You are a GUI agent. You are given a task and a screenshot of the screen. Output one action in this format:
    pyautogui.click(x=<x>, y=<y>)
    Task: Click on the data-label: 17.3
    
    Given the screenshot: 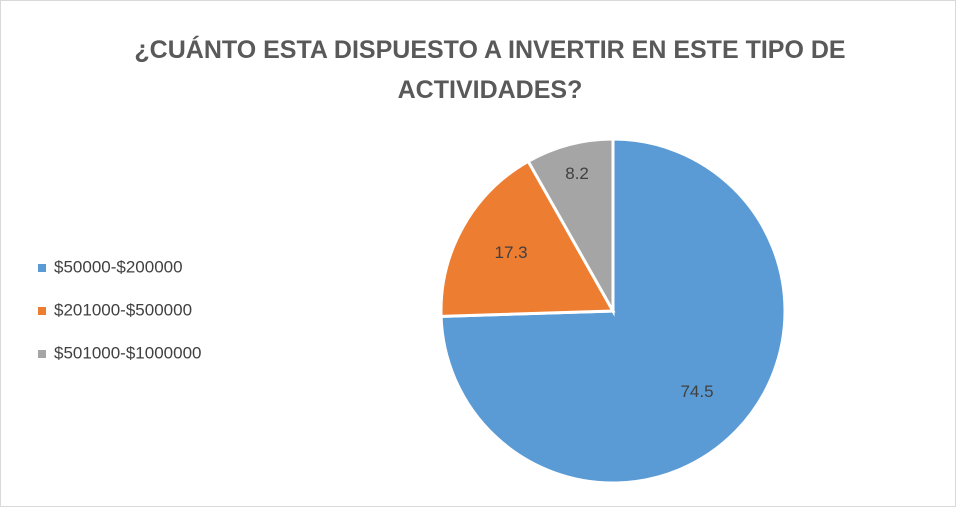 What is the action you would take?
    pyautogui.click(x=510, y=252)
    